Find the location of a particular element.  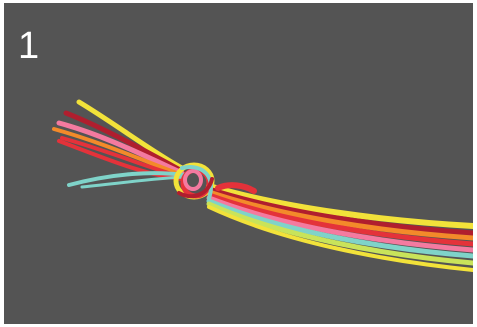

knot is located at coordinates (215, 181).